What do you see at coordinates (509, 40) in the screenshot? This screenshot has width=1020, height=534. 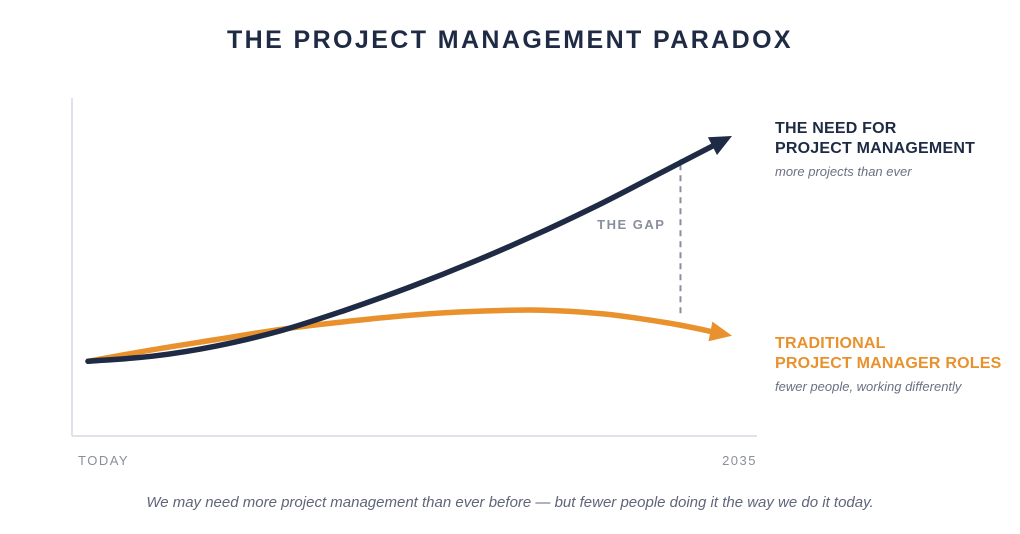 I see `chart-title: THE PROJECT MANAGEMENT PARADOX` at bounding box center [509, 40].